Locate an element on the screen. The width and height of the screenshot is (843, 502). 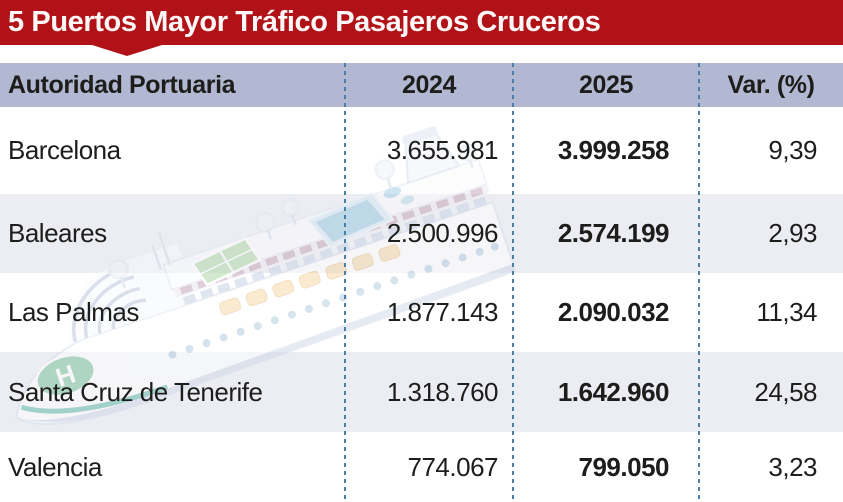
value-2024: 2.500.996 is located at coordinates (442, 233).